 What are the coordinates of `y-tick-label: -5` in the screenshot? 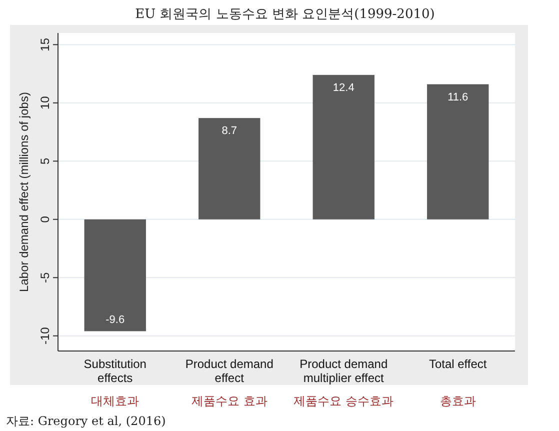 It's located at (45, 277).